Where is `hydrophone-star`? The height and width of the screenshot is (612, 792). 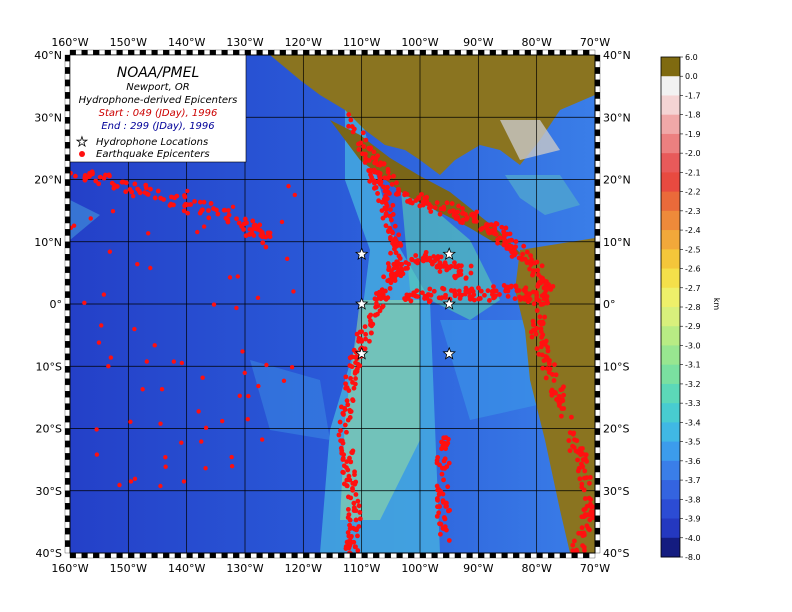 hydrophone-star is located at coordinates (449, 353).